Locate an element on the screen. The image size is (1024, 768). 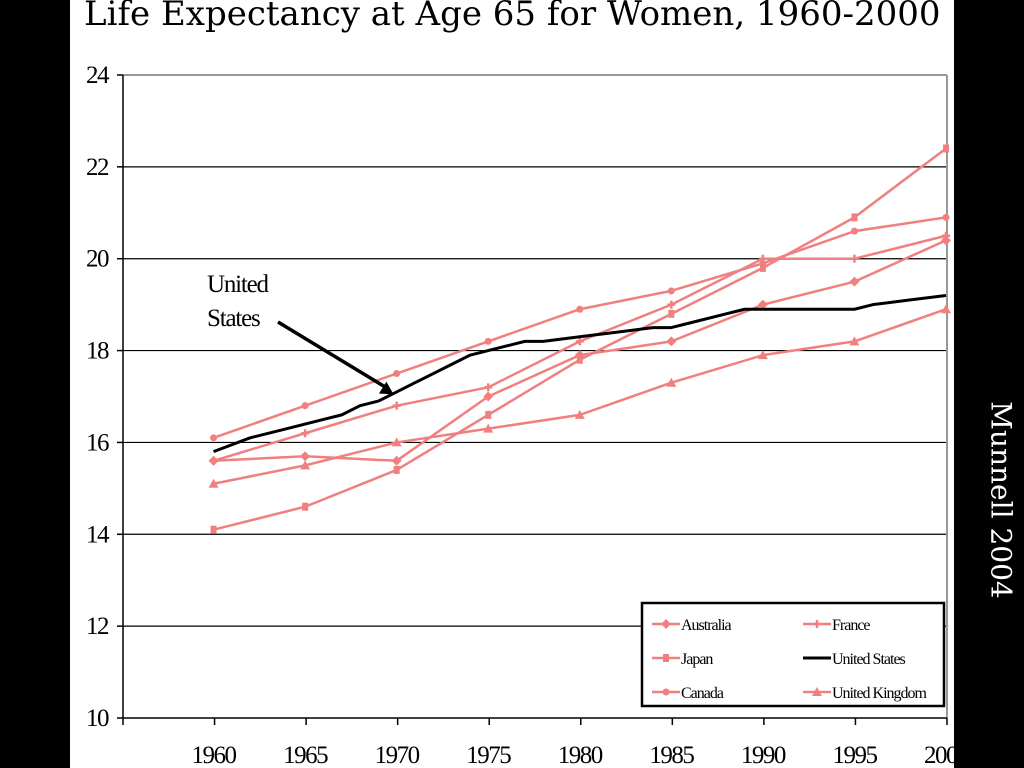
legend-label-france: France is located at coordinates (851, 625).